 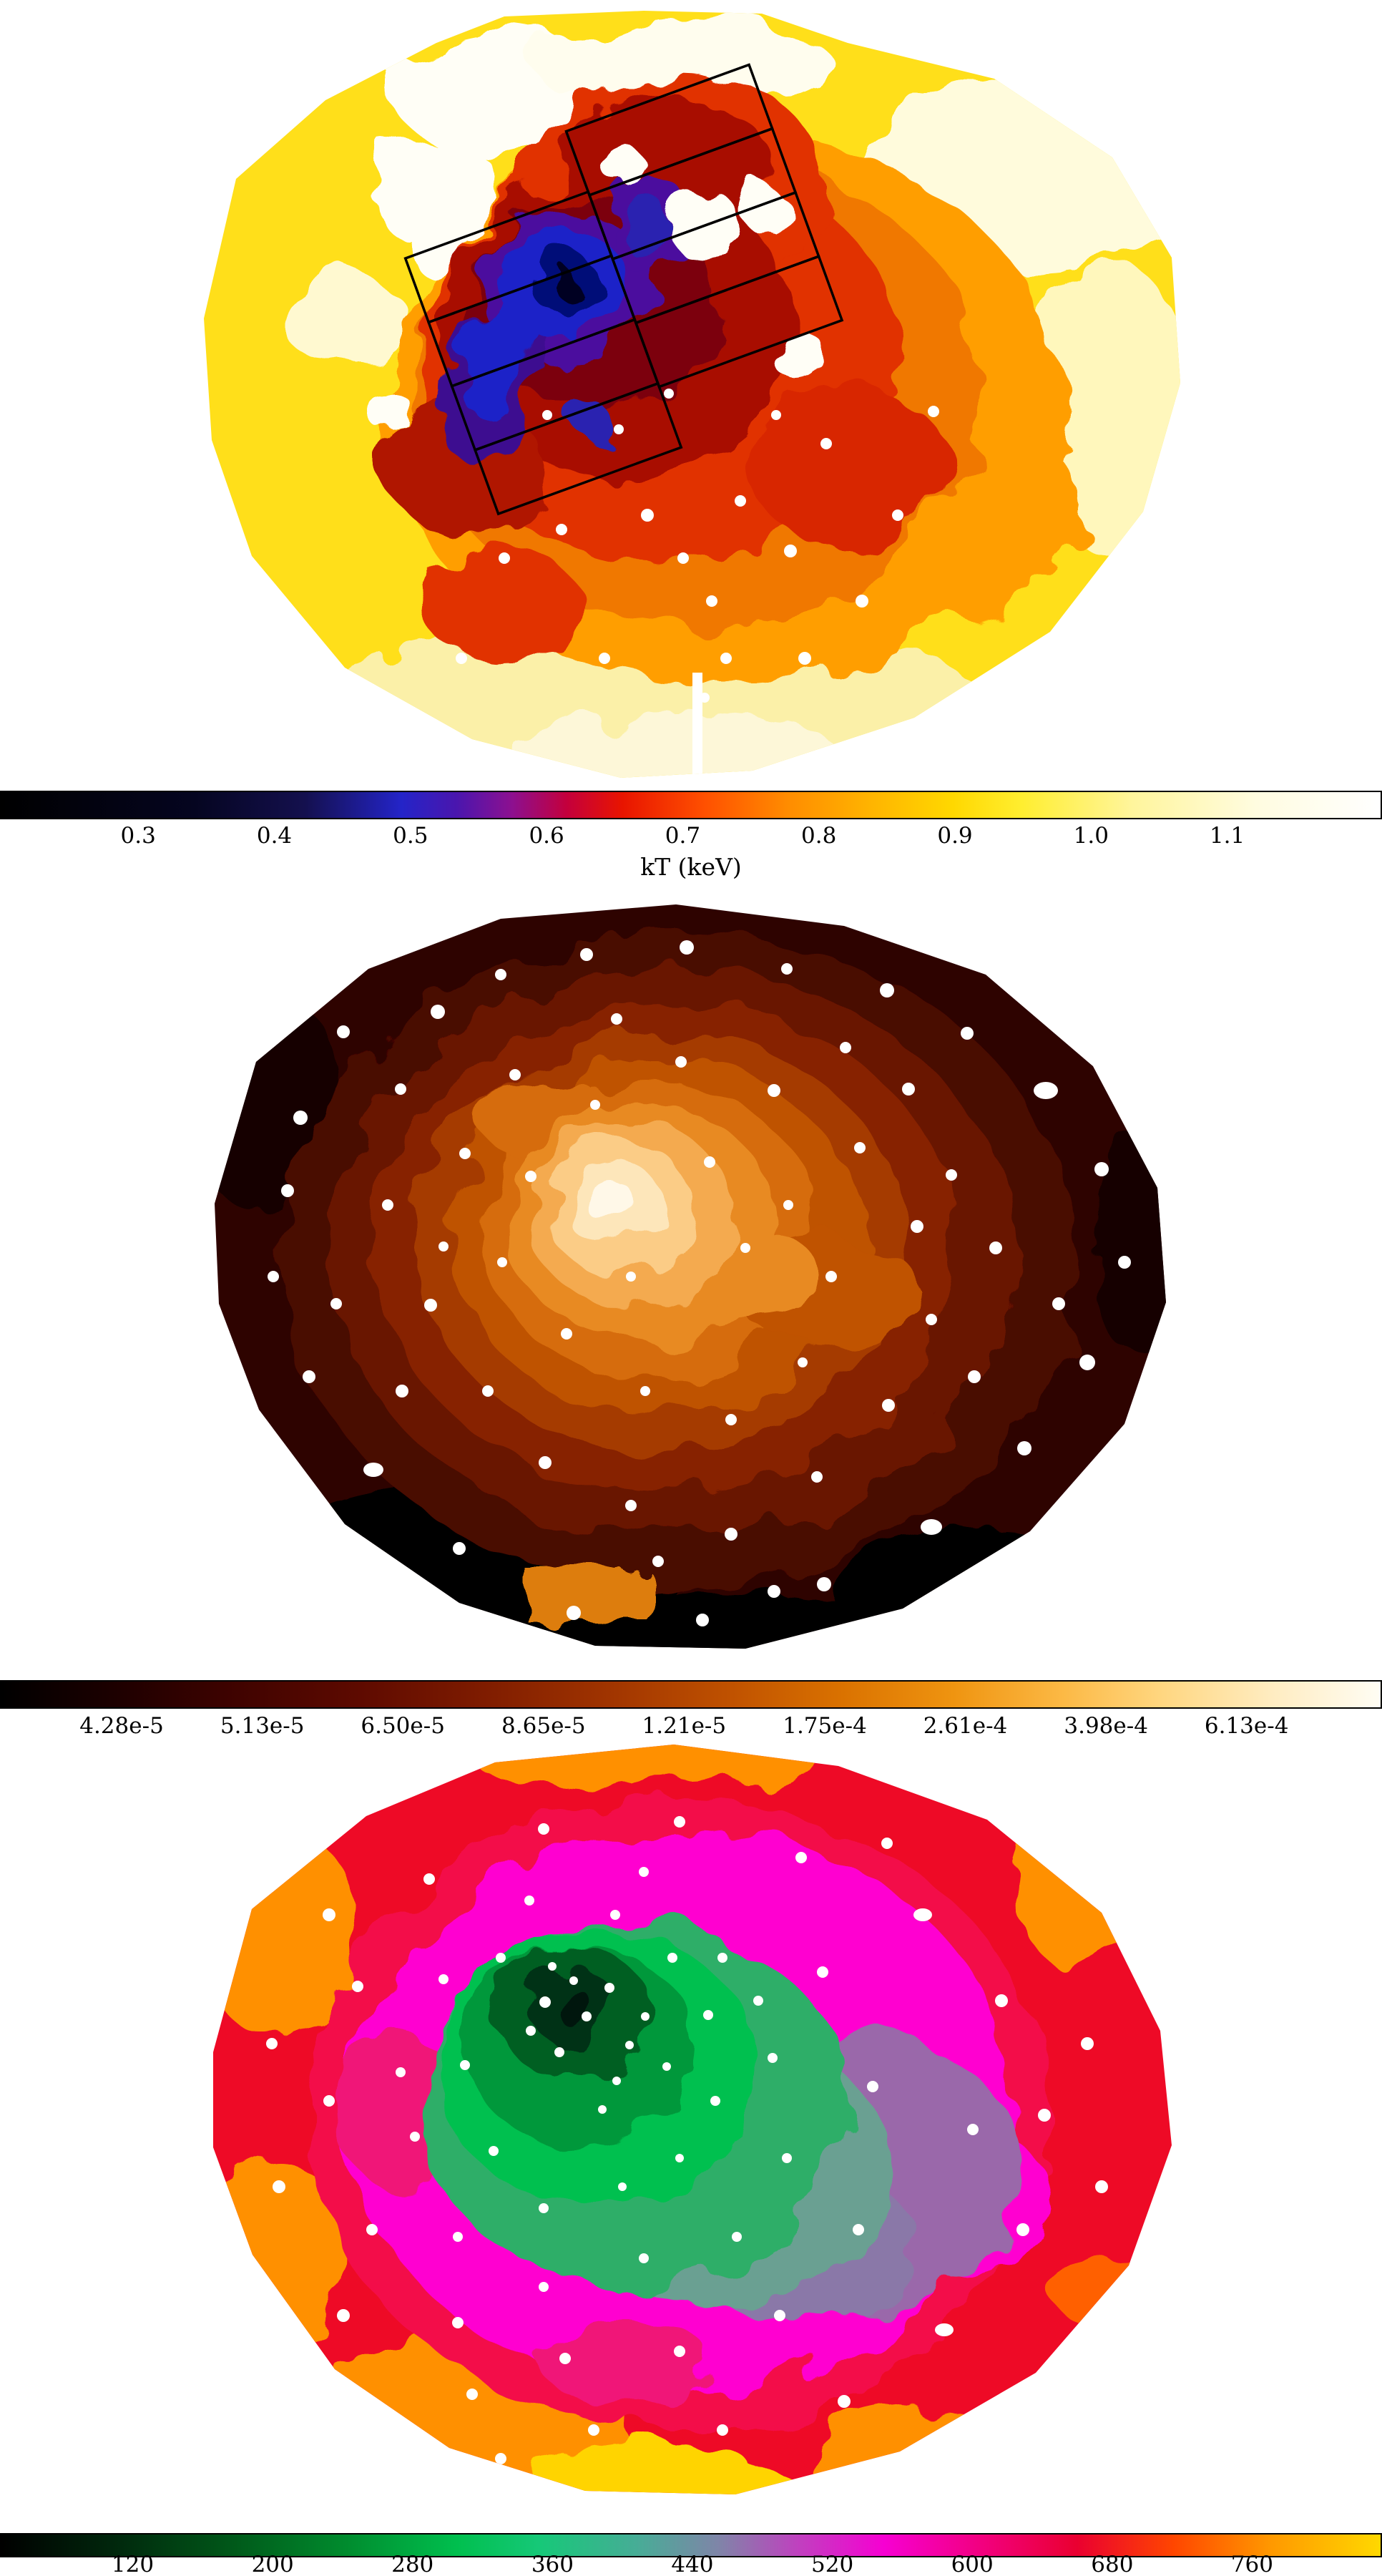 What do you see at coordinates (955, 836) in the screenshot?
I see `colorbar-tick: 0.9` at bounding box center [955, 836].